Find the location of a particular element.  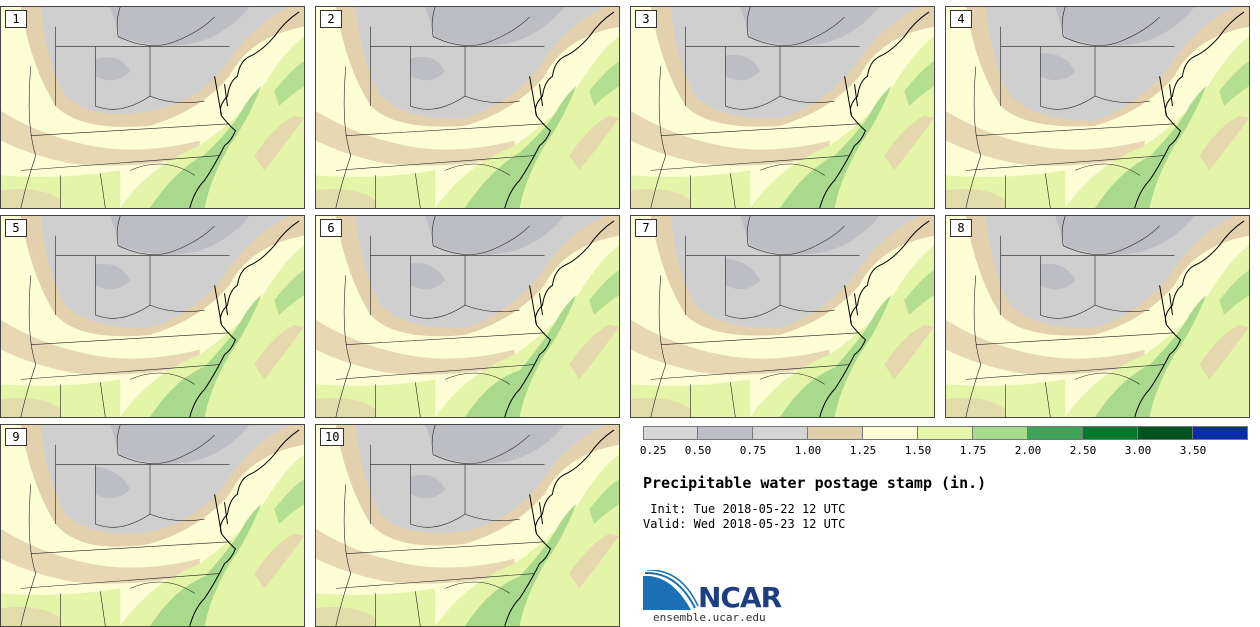

member-panel-9: 9 is located at coordinates (152, 525).